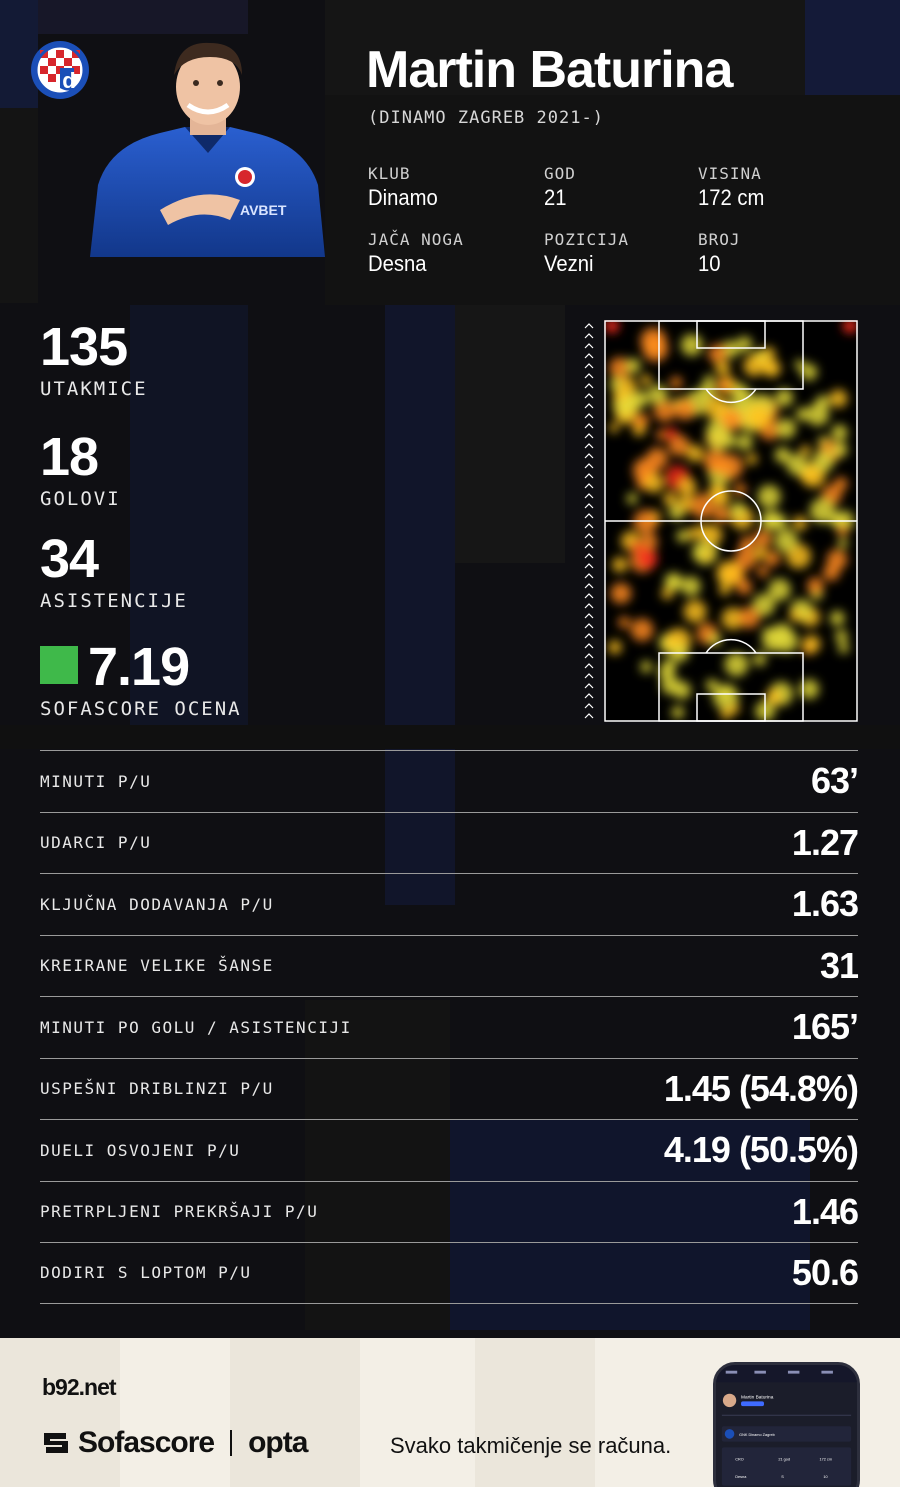 The image size is (900, 1487). I want to click on stat-value: 34, so click(69, 559).